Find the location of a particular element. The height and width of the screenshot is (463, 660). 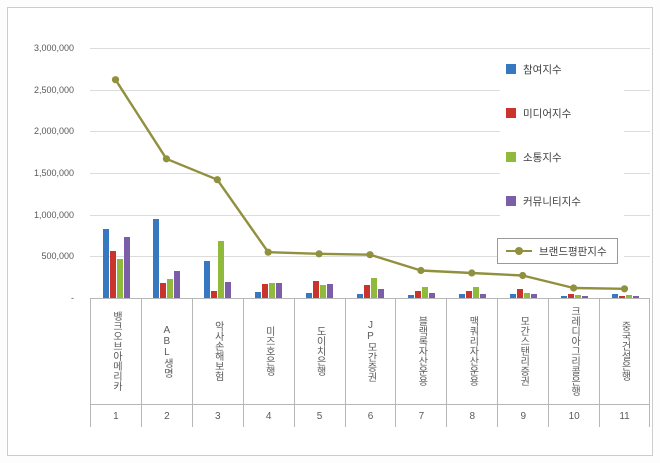

category-label: ABL생명 is located at coordinates (167, 351).